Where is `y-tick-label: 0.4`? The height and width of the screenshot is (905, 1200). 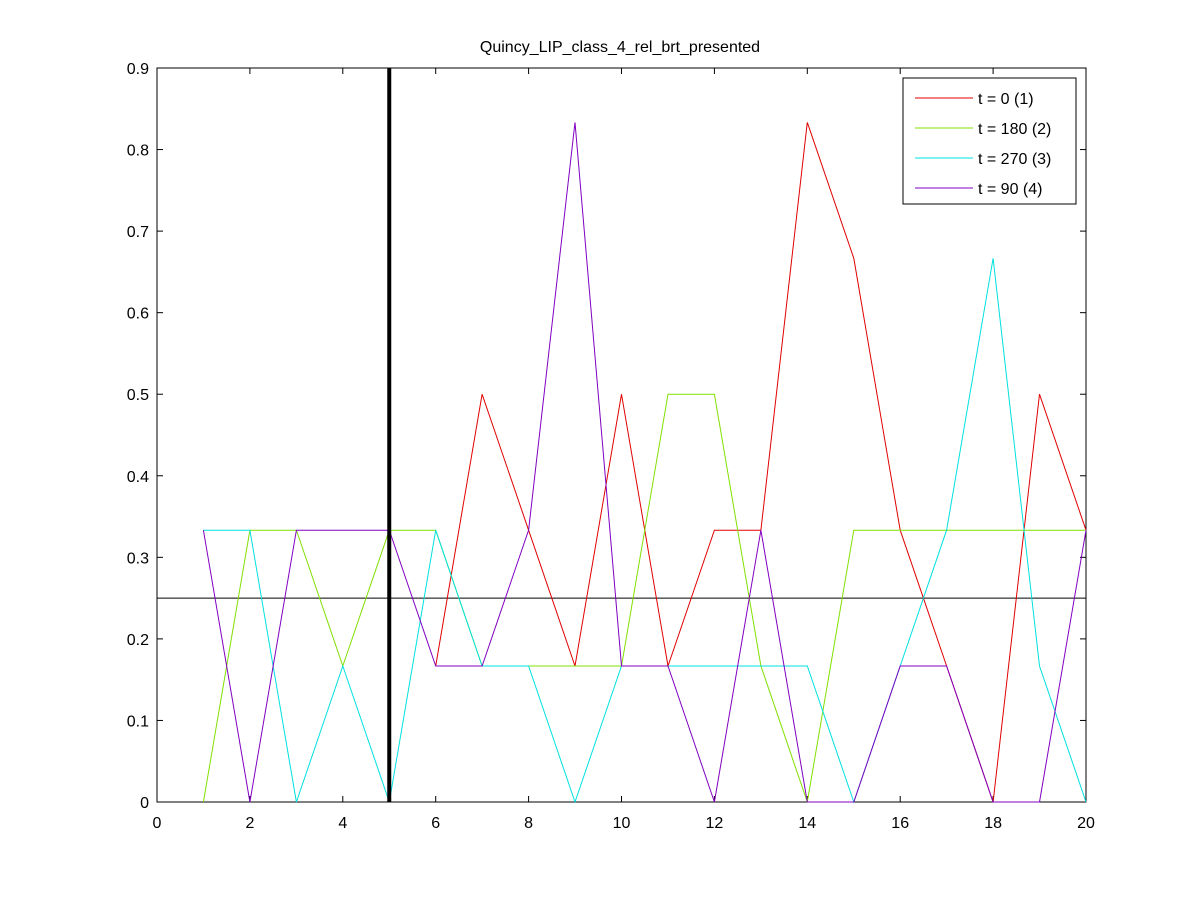
y-tick-label: 0.4 is located at coordinates (138, 477).